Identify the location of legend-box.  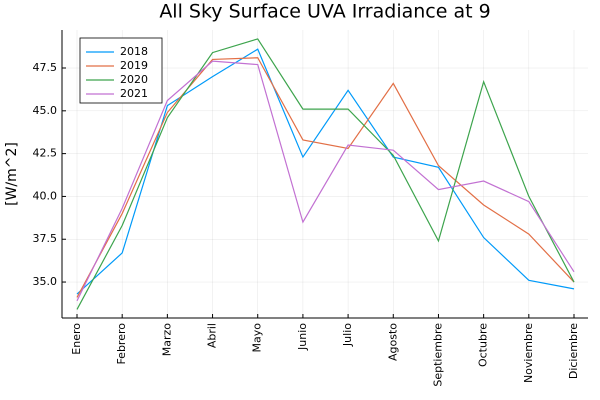
(121, 70).